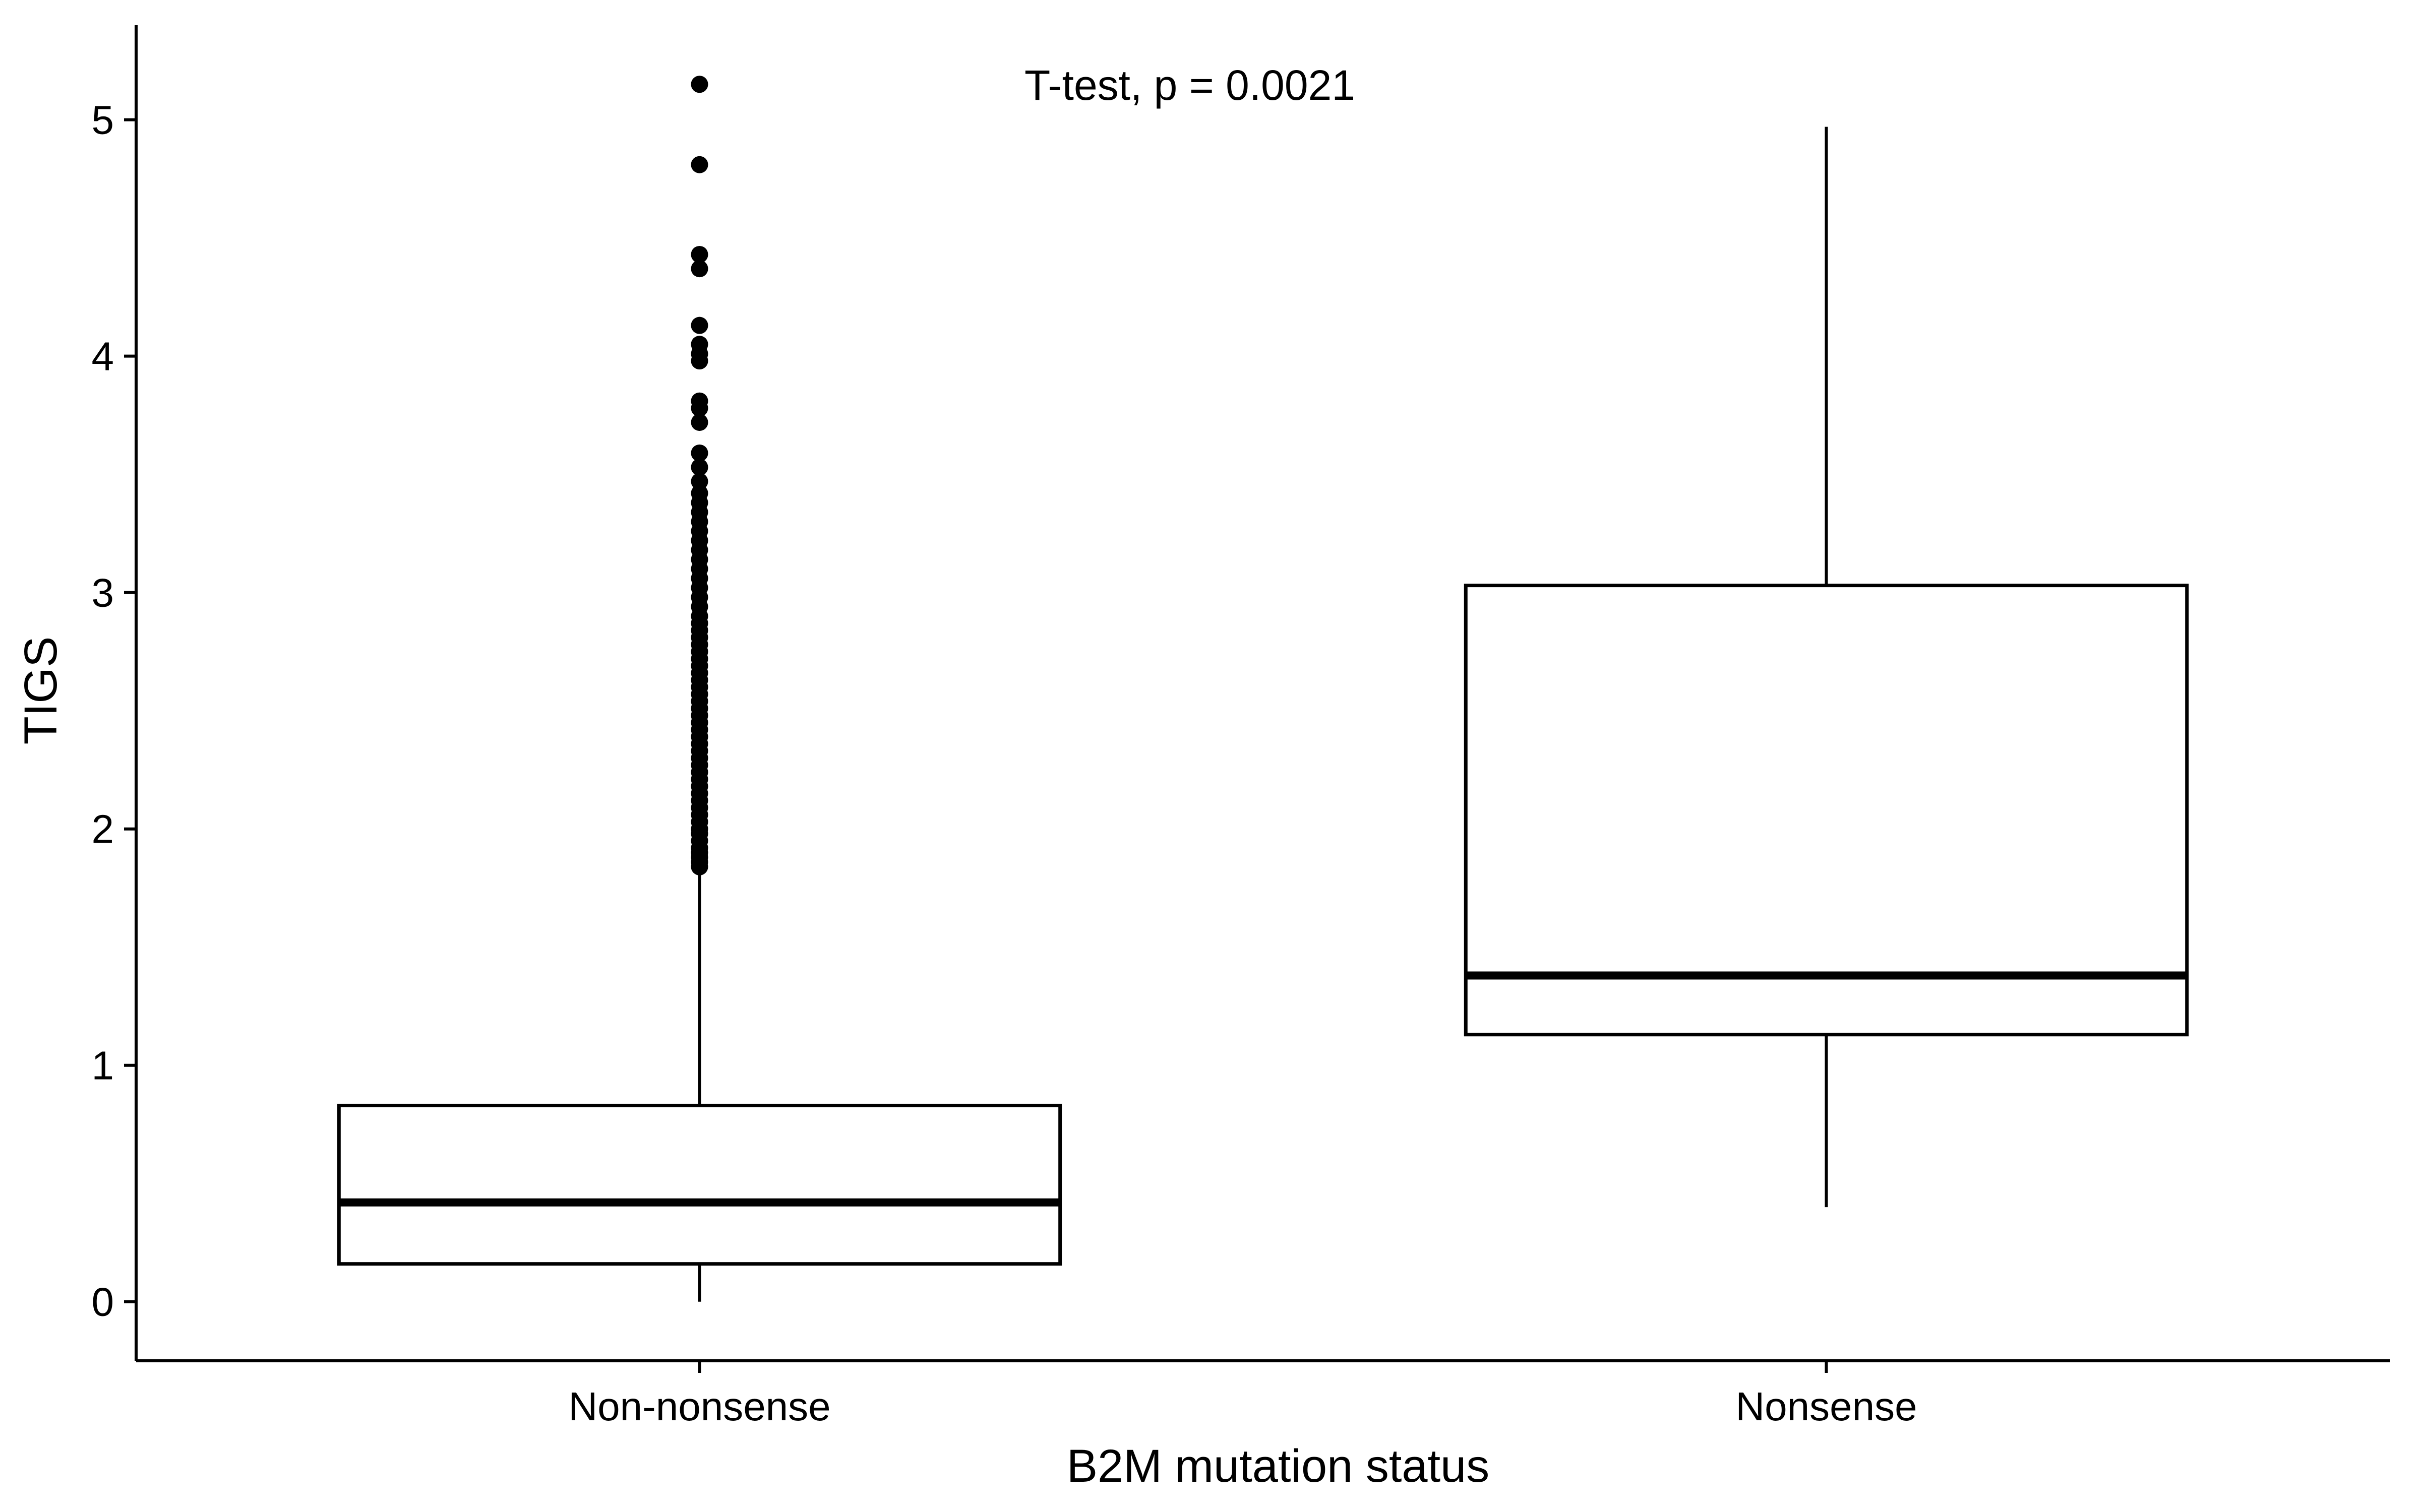 The width and height of the screenshot is (2420, 1512). What do you see at coordinates (1242, 1395) in the screenshot?
I see `x-ticks: Non-nonsense Nonsense` at bounding box center [1242, 1395].